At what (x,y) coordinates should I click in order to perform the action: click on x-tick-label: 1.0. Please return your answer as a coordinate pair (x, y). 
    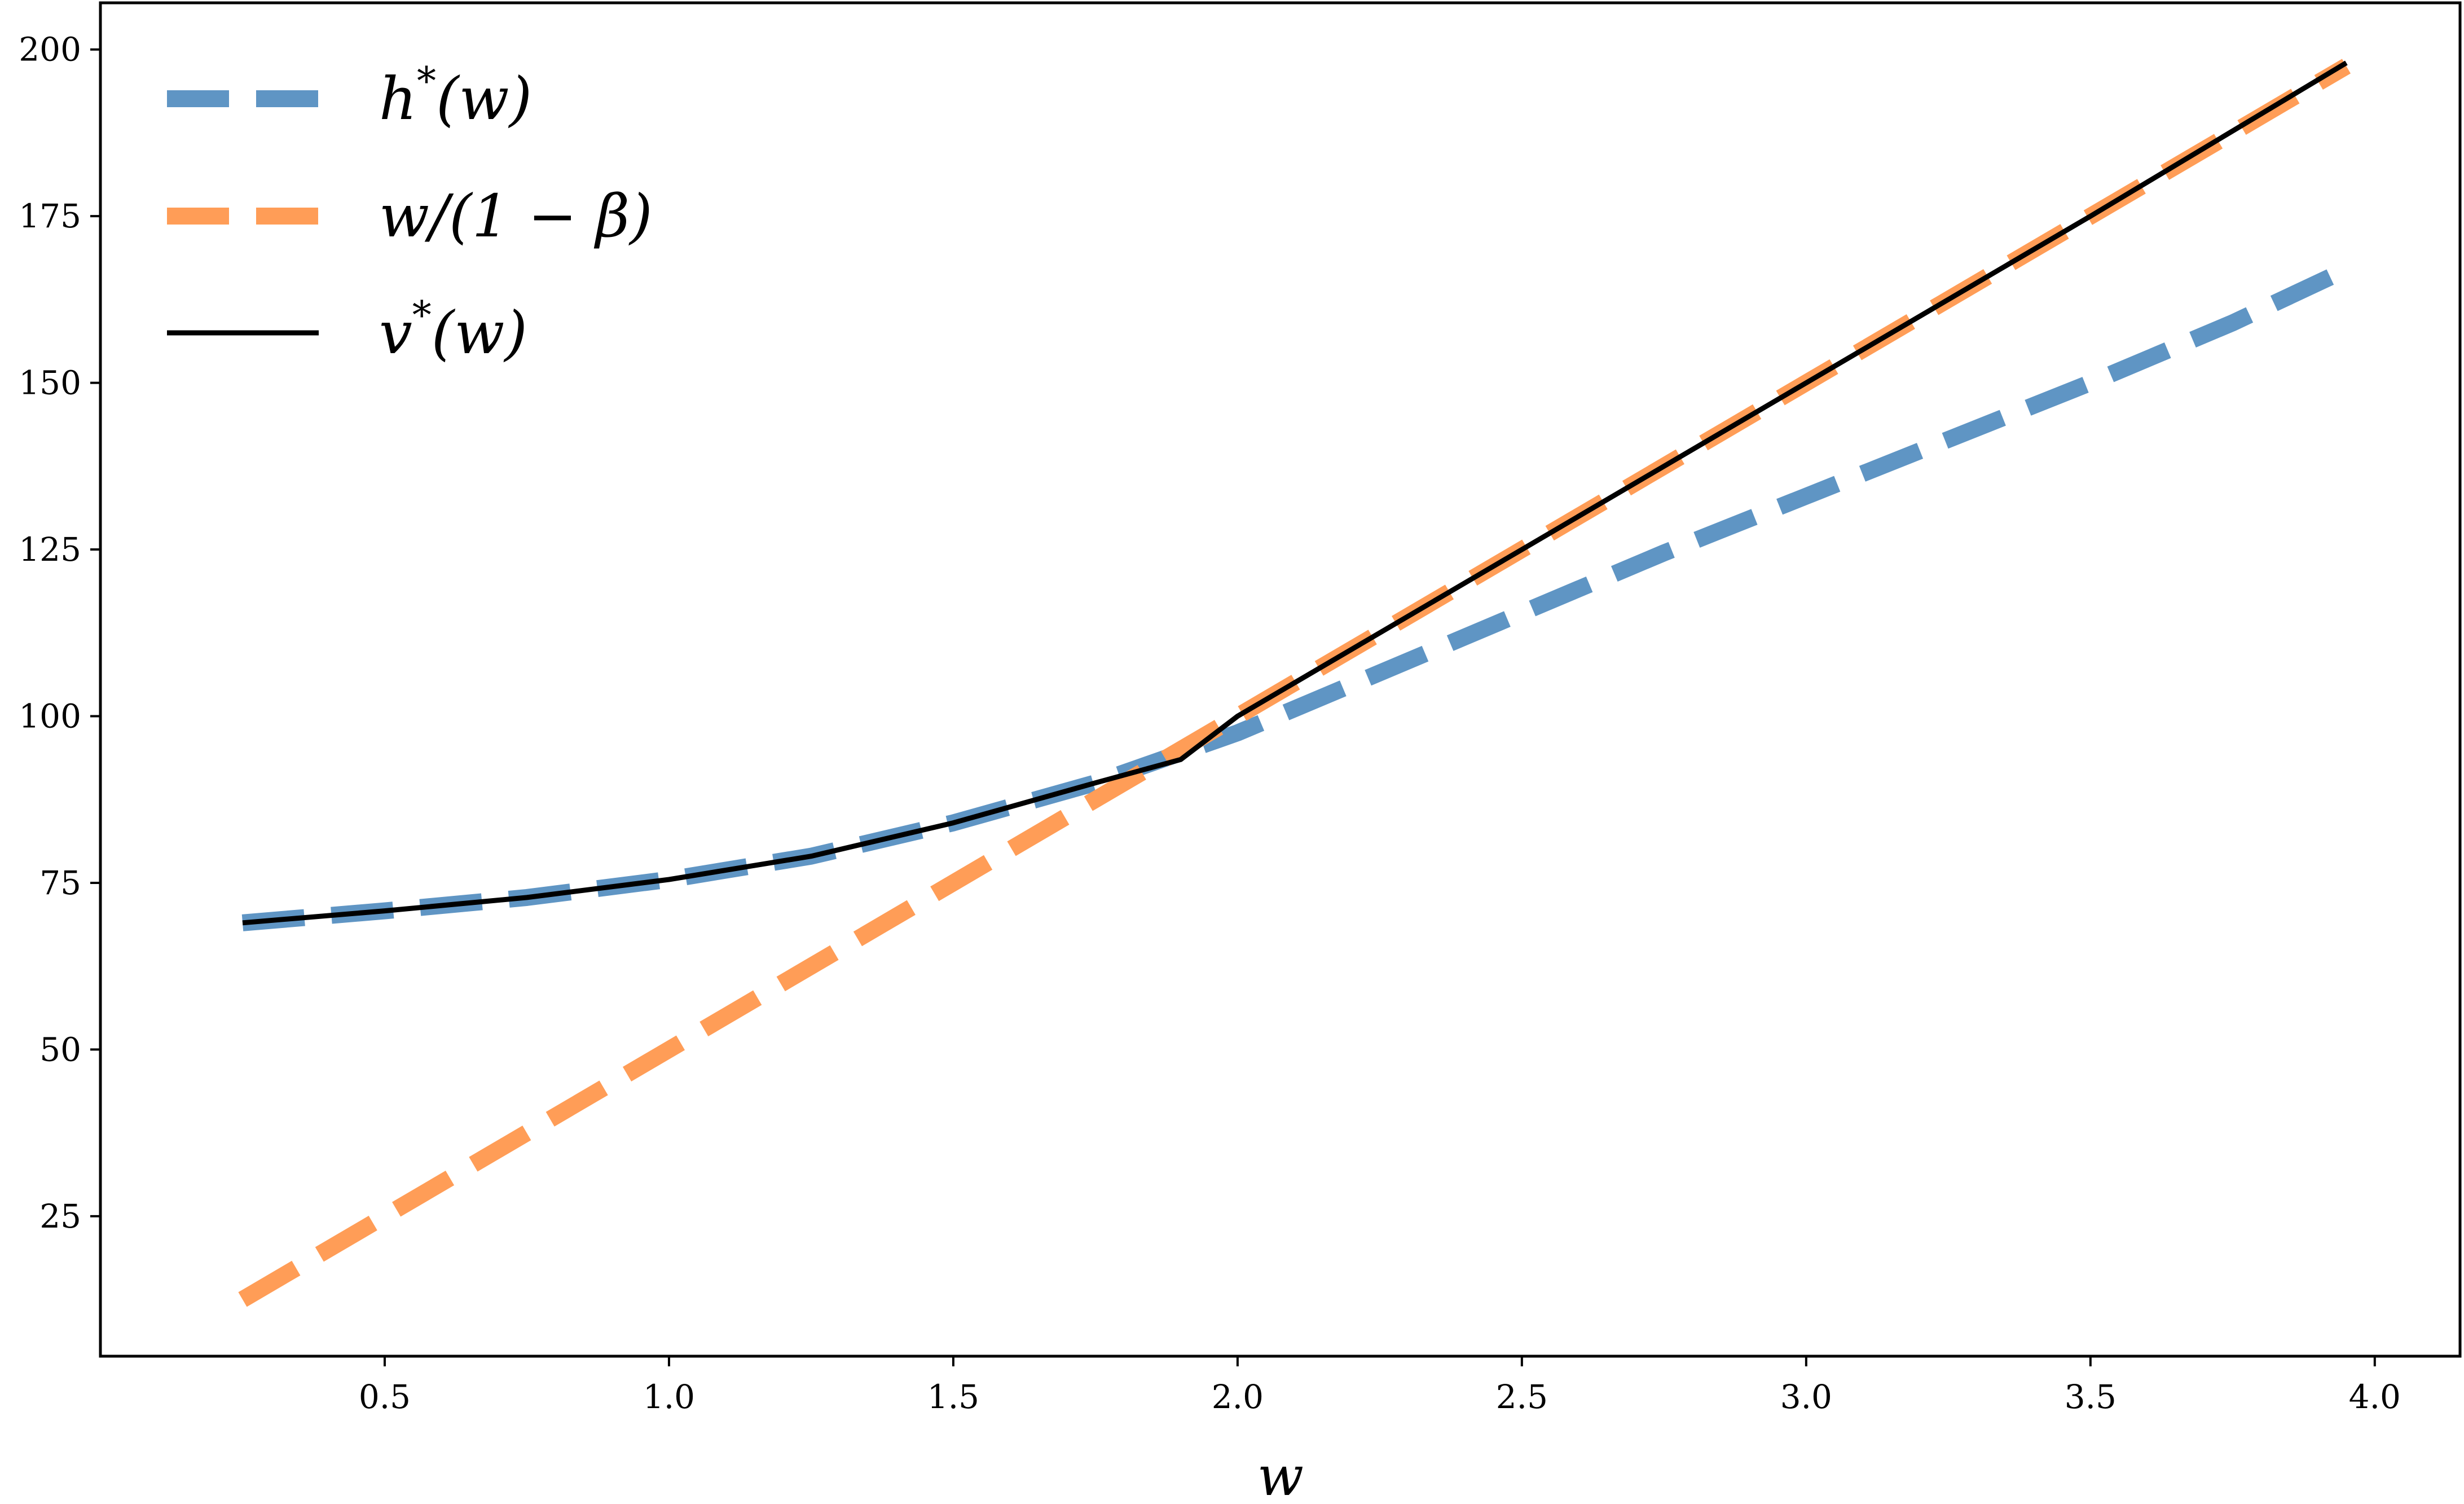
    Looking at the image, I should click on (669, 1397).